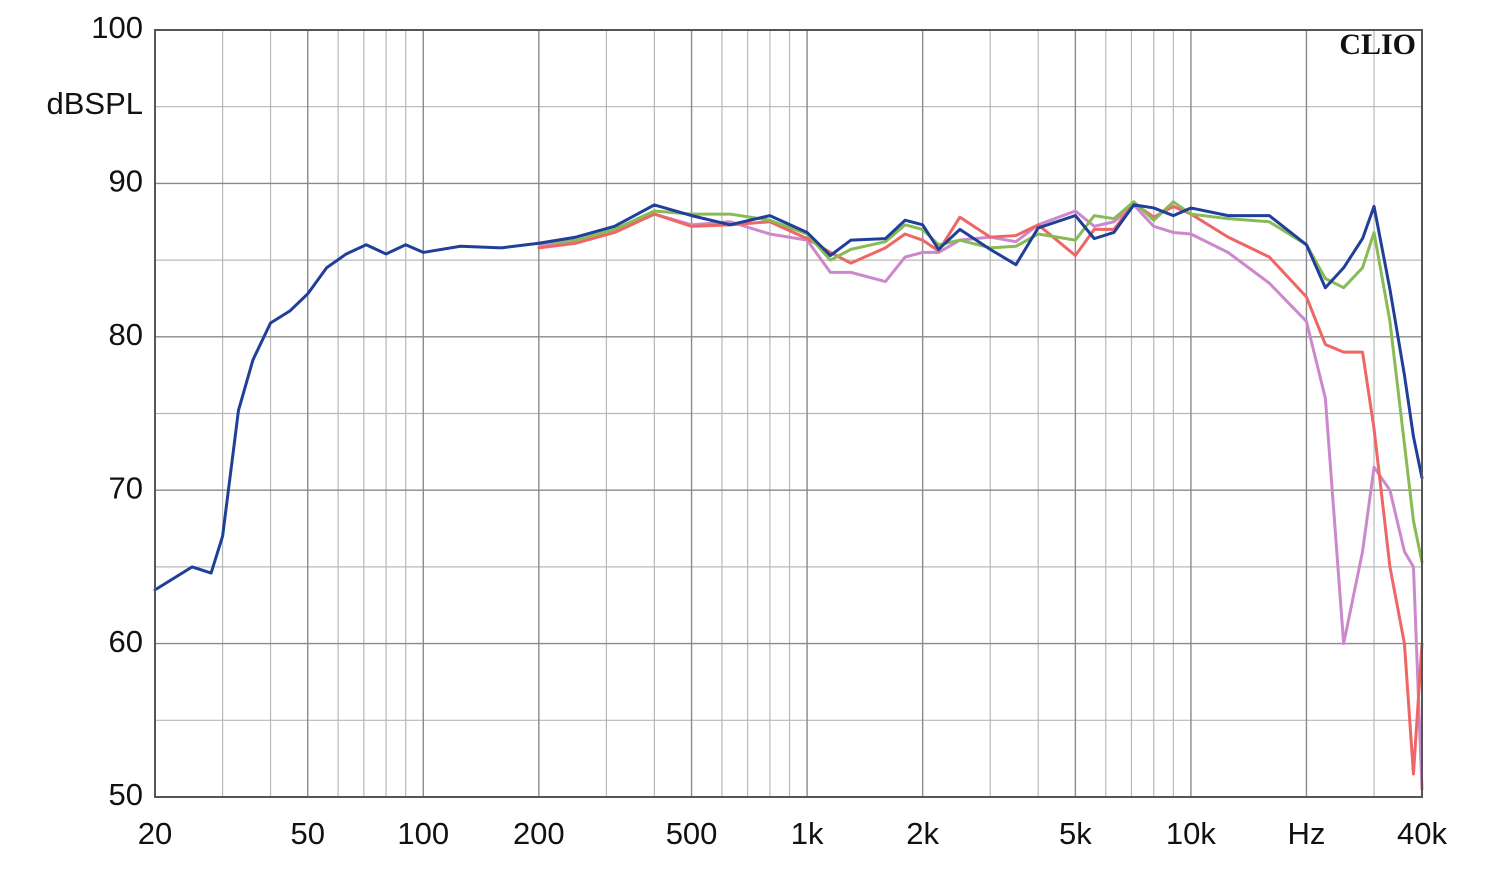 This screenshot has height=872, width=1500. What do you see at coordinates (1377, 44) in the screenshot?
I see `brand: CLIO` at bounding box center [1377, 44].